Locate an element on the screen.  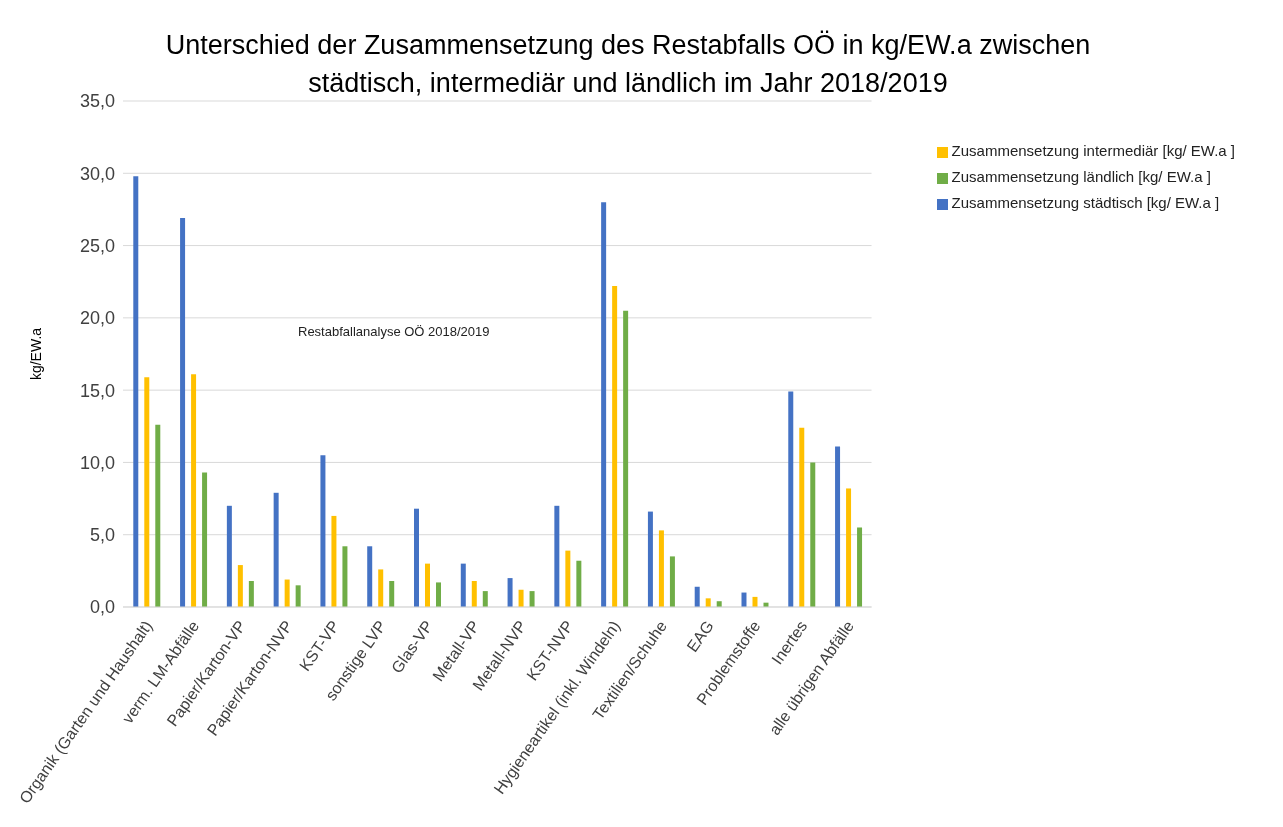
y-tick-label: 0,0 is located at coordinates (102, 607).